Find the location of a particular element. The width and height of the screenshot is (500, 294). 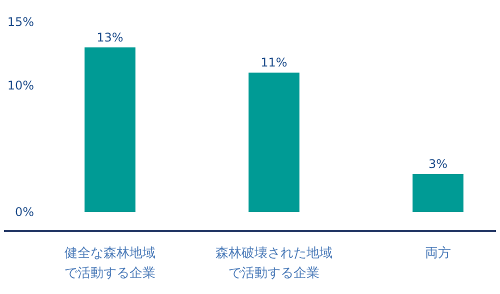

x-tick-label: 健全な森林地域で活動する企業 is located at coordinates (110, 263).